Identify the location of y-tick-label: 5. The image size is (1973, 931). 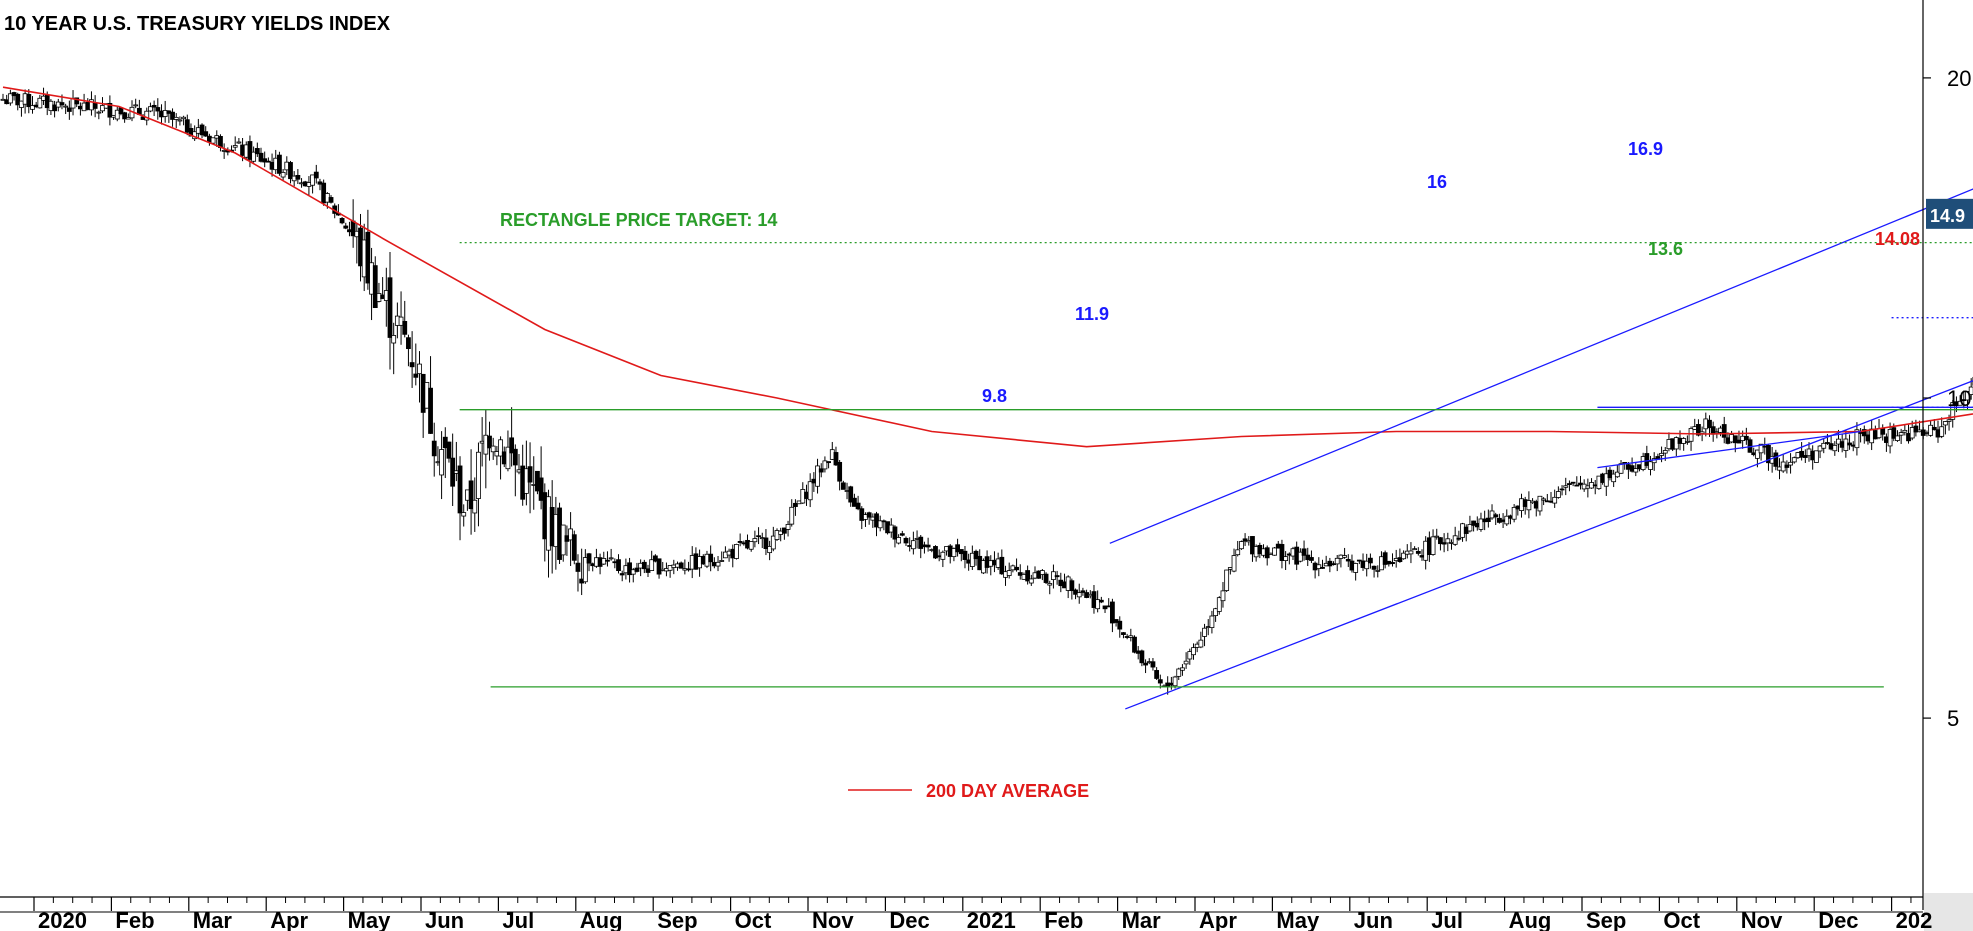
(1953, 718).